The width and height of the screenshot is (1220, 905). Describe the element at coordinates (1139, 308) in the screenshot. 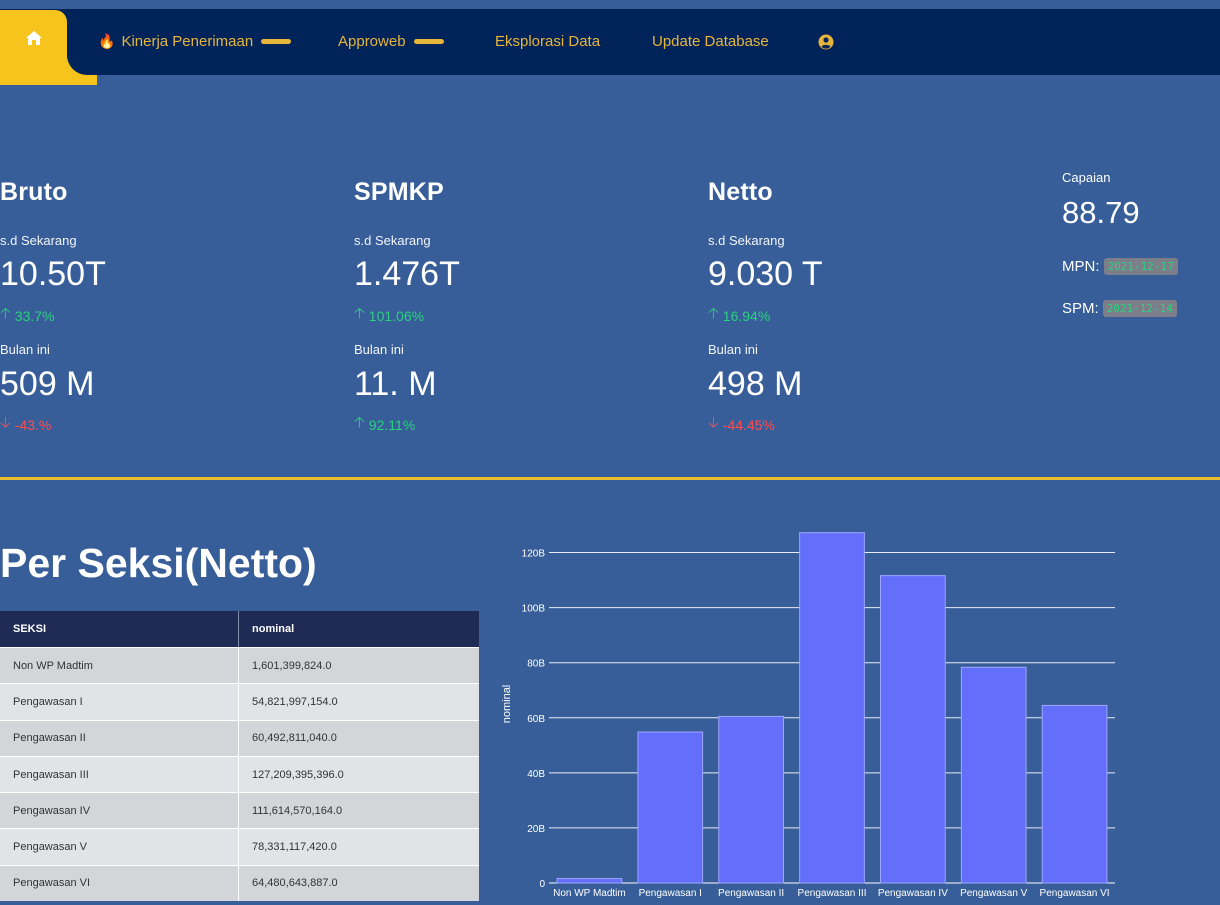

I see `spm-date-badge: 2021-12-14` at that location.